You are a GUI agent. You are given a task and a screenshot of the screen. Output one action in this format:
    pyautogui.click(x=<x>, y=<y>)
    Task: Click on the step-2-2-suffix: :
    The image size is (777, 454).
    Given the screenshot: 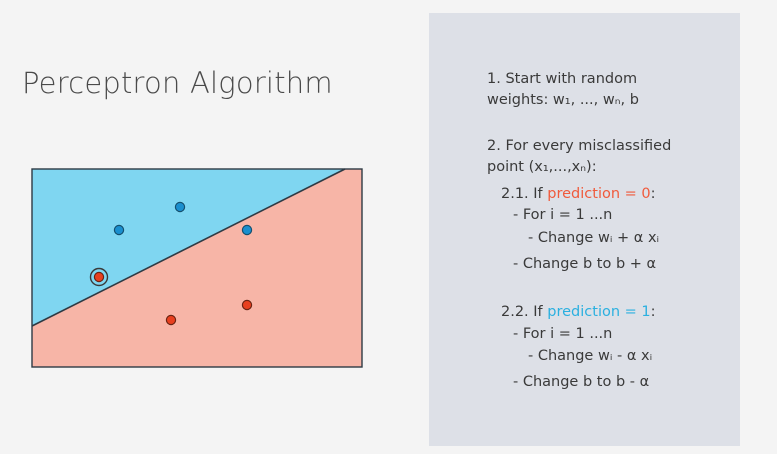 What is the action you would take?
    pyautogui.click(x=653, y=312)
    